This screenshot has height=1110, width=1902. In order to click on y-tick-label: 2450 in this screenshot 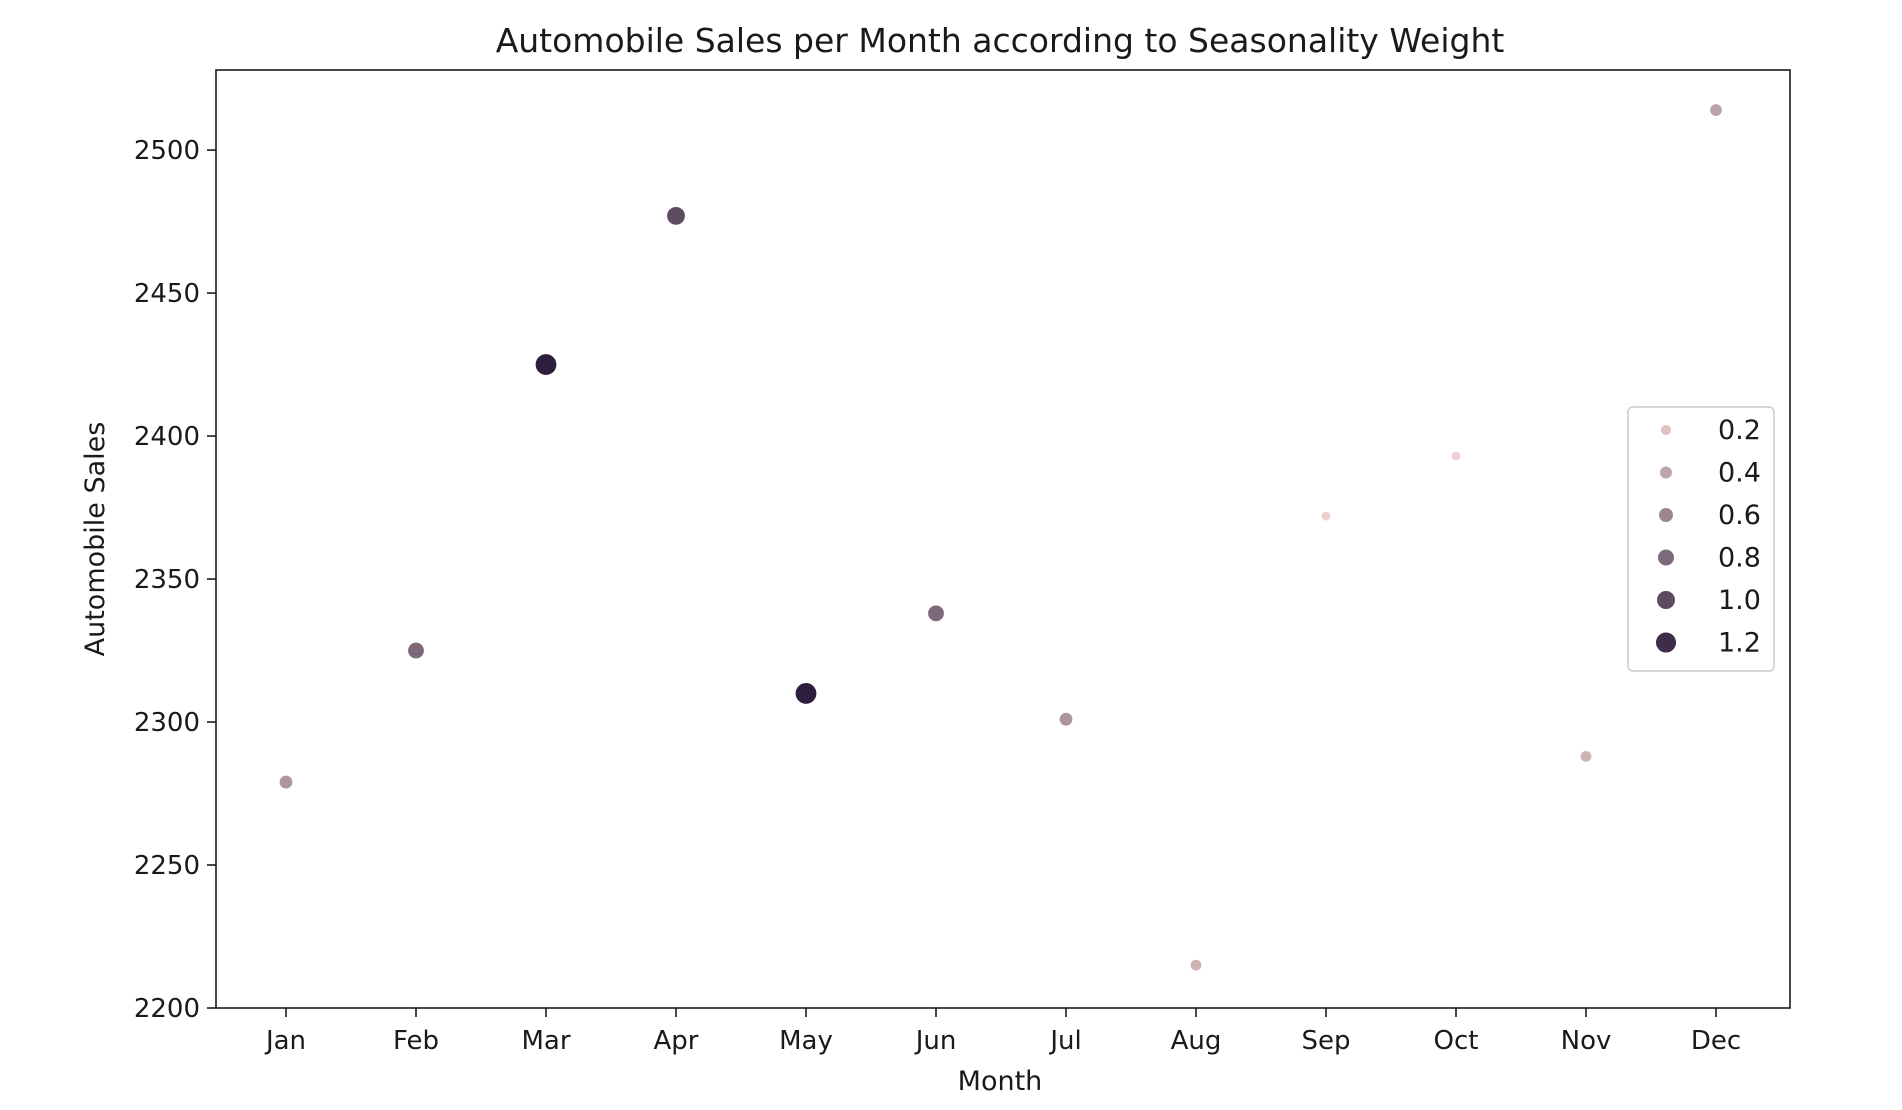, I will do `click(167, 294)`.